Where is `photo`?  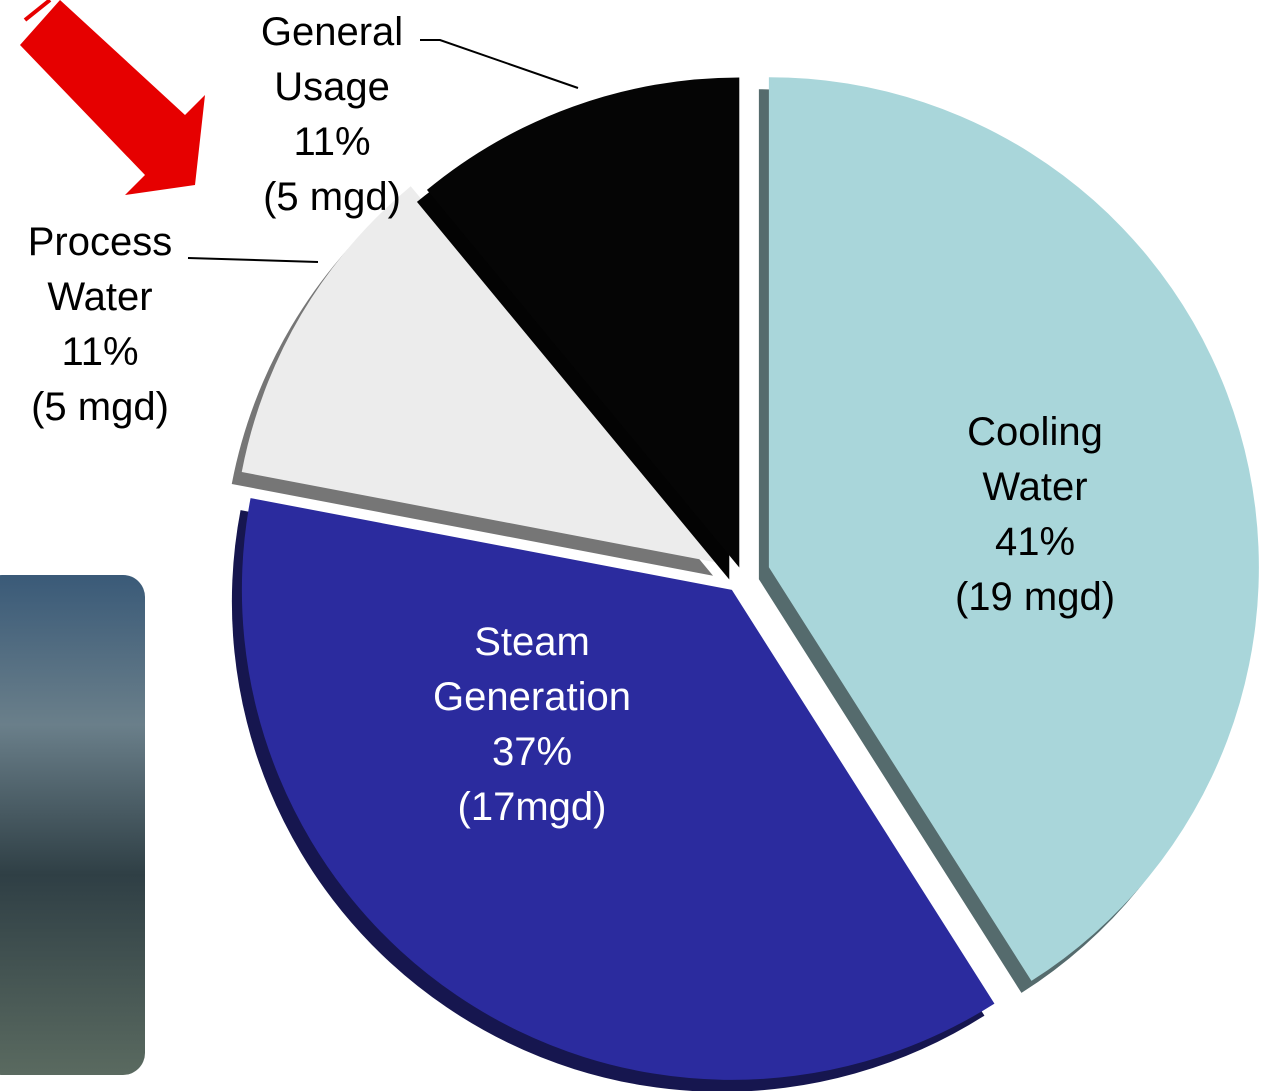 photo is located at coordinates (72, 825).